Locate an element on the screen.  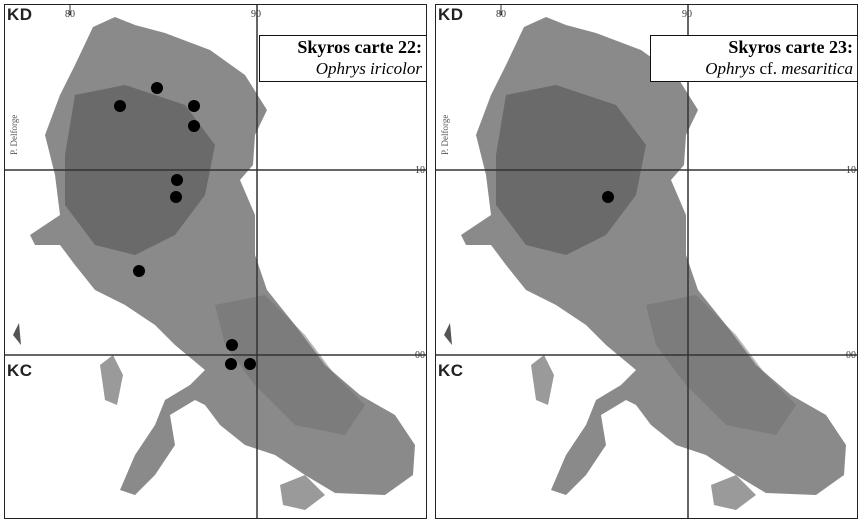
species-name: Ophrys iricolor is located at coordinates (368, 68).